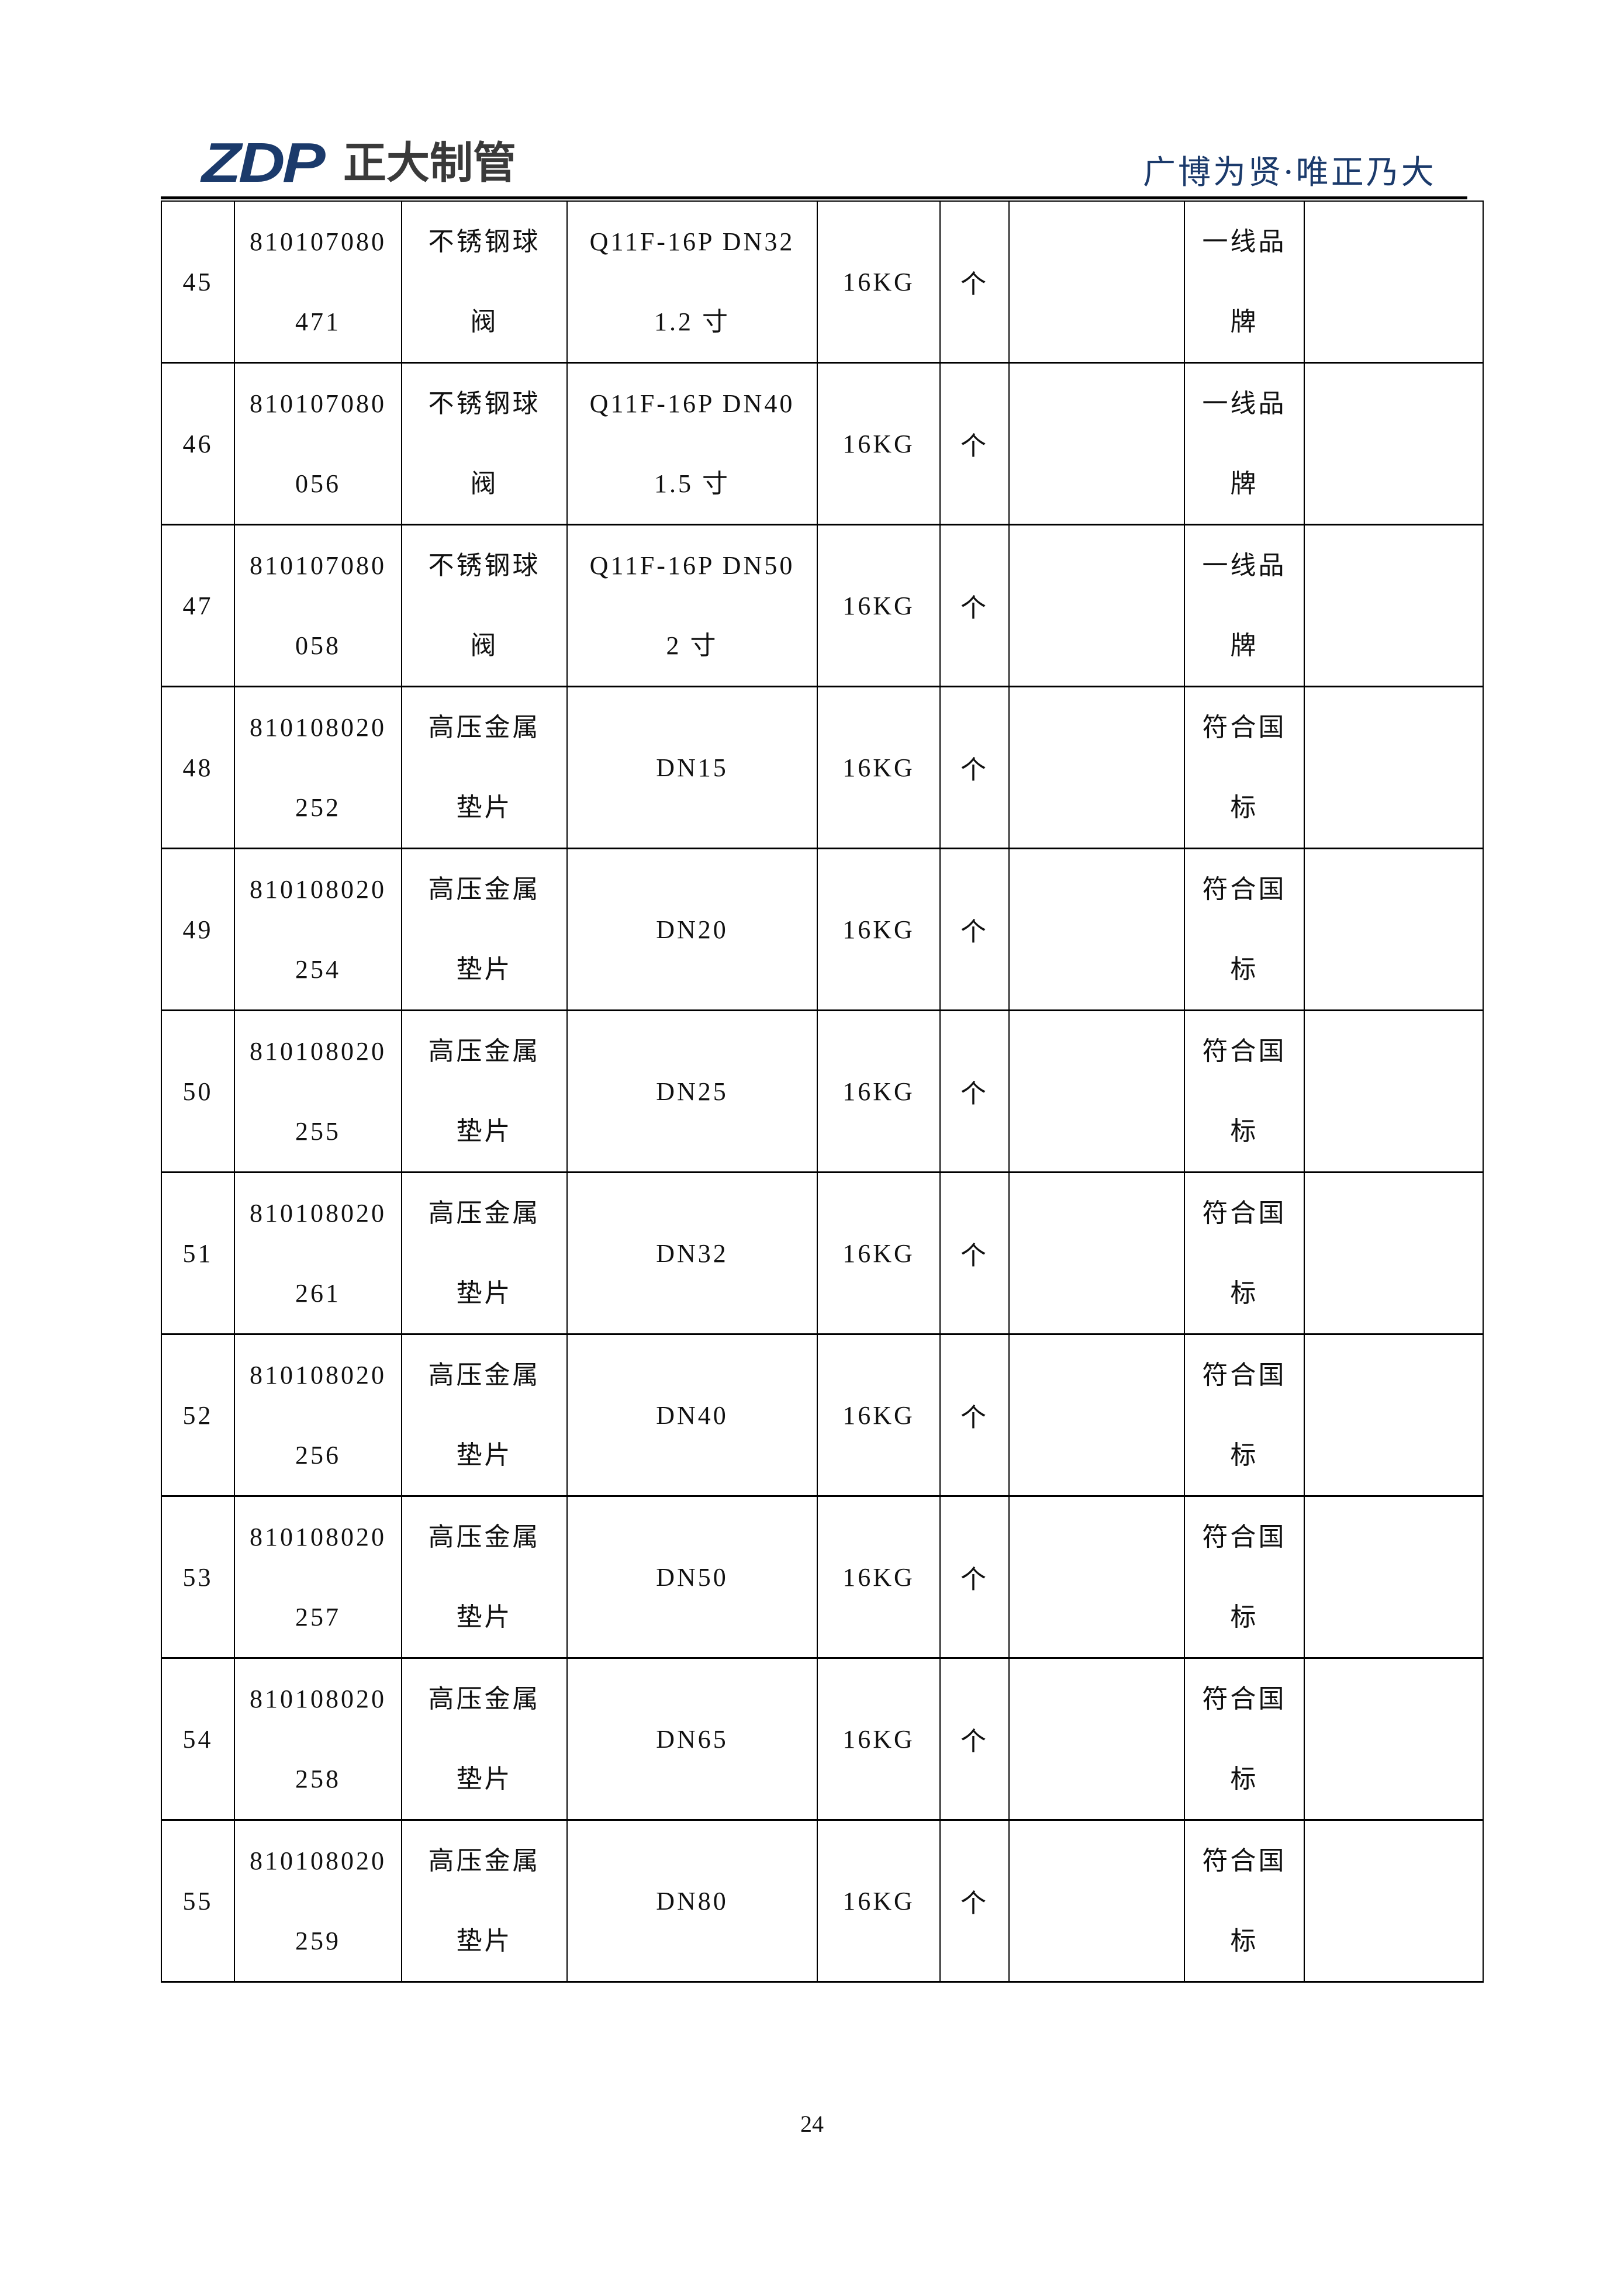 This screenshot has height=2296, width=1624. I want to click on cell-spec: Q11F-16P DN50 2 寸, so click(692, 605).